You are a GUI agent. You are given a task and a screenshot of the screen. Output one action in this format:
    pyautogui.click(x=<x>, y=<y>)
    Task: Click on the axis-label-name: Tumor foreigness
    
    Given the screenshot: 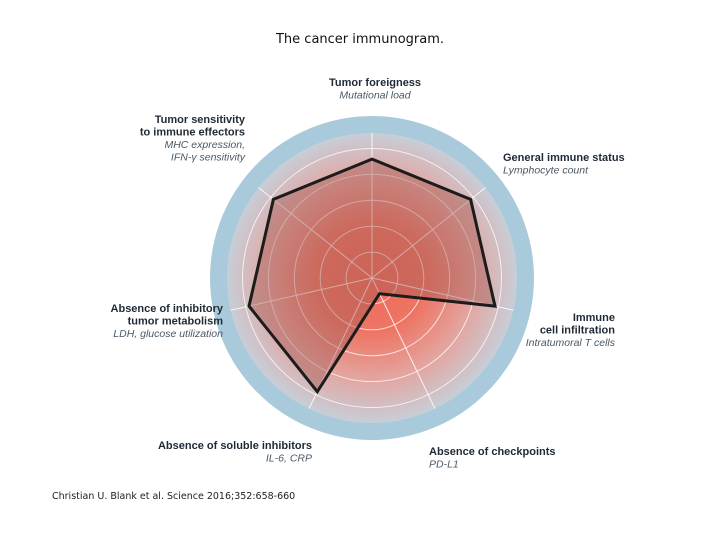 What is the action you would take?
    pyautogui.click(x=375, y=83)
    